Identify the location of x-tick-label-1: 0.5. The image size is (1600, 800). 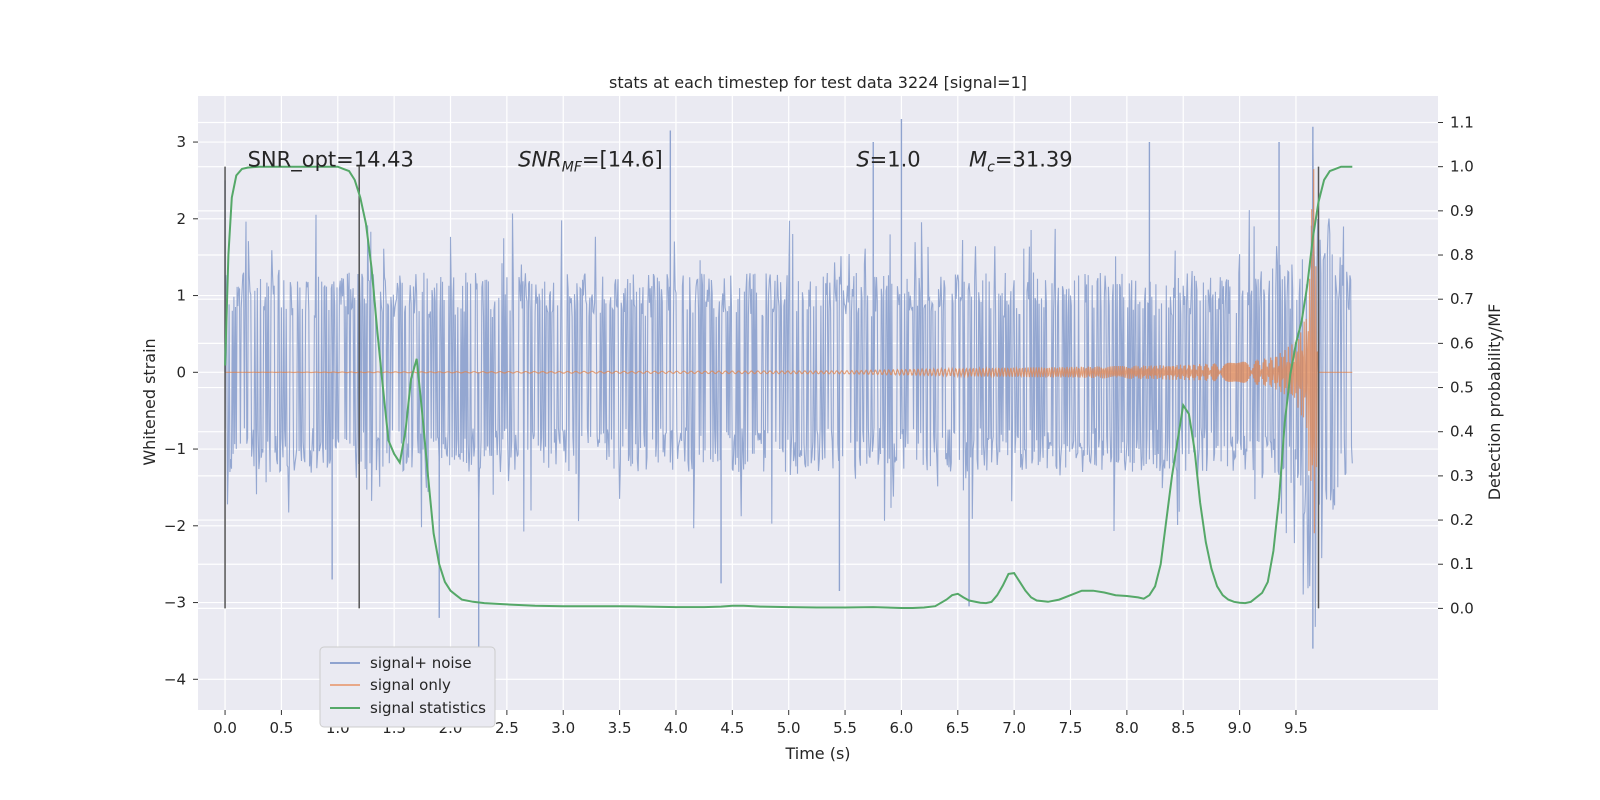
(281, 728).